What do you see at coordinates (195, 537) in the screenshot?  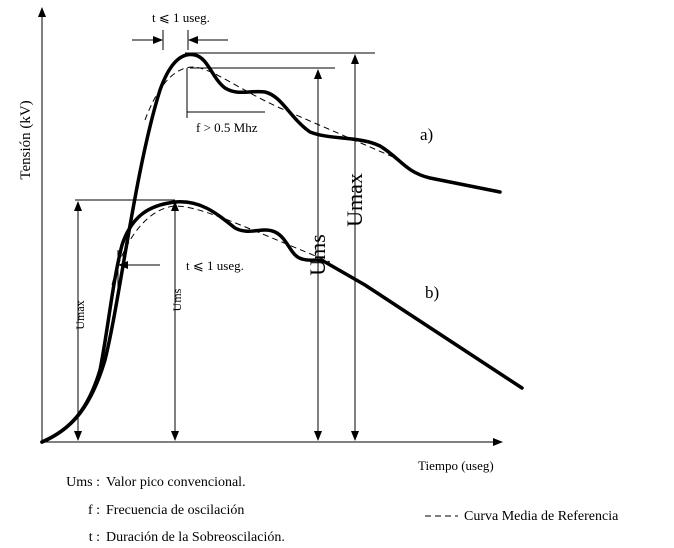 I see `legend-text: Duración de la Sobreoscilación.` at bounding box center [195, 537].